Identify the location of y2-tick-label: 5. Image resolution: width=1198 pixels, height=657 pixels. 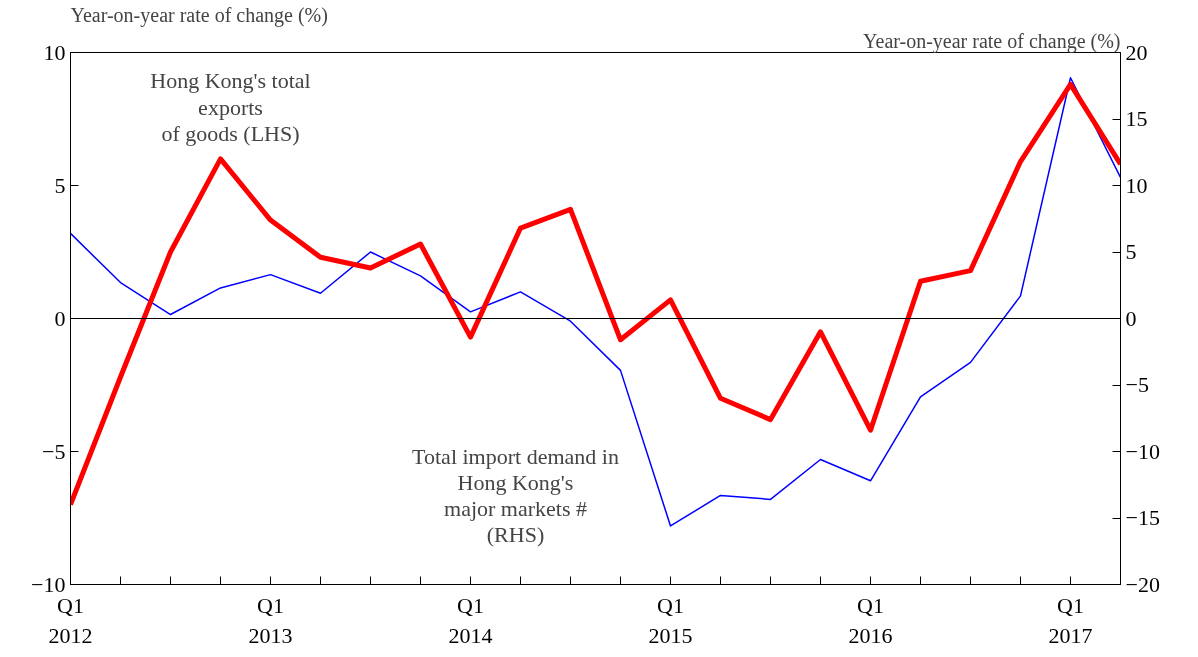
(1131, 251).